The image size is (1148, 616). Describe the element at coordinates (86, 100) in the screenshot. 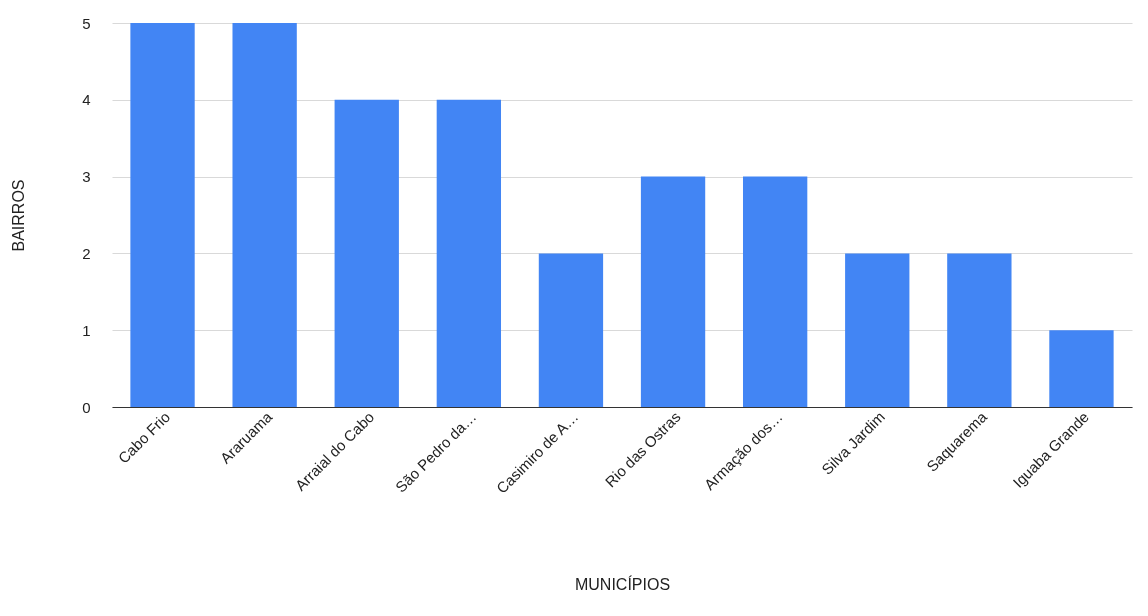

I see `y-tick-label: 4` at that location.